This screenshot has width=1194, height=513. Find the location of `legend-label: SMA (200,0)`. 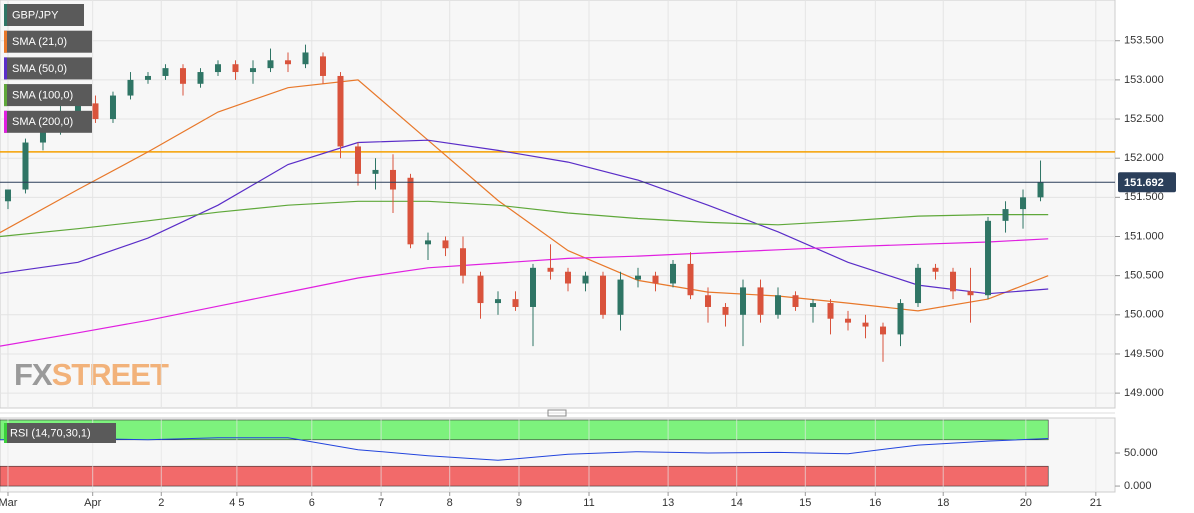

legend-label: SMA (200,0) is located at coordinates (42, 122).